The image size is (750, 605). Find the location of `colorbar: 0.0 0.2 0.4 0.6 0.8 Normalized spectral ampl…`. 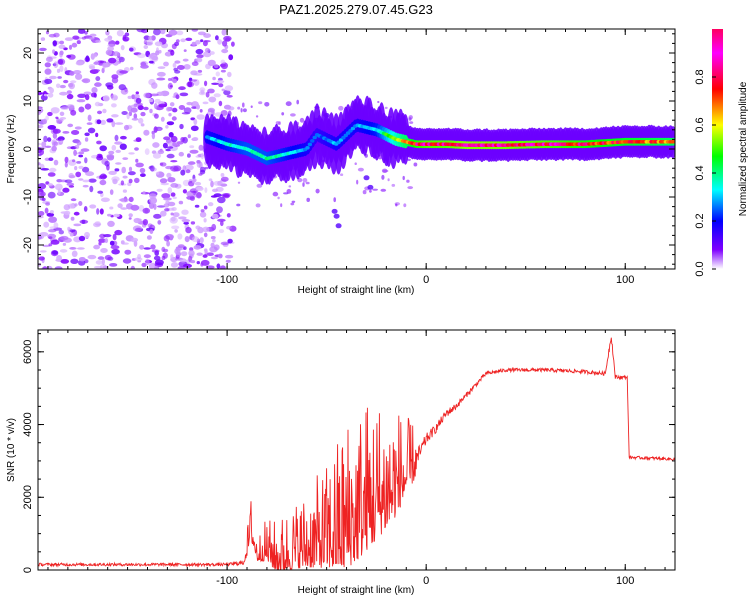

colorbar: 0.0 0.2 0.4 0.6 0.8 Normalized spectral ampl… is located at coordinates (721, 153).